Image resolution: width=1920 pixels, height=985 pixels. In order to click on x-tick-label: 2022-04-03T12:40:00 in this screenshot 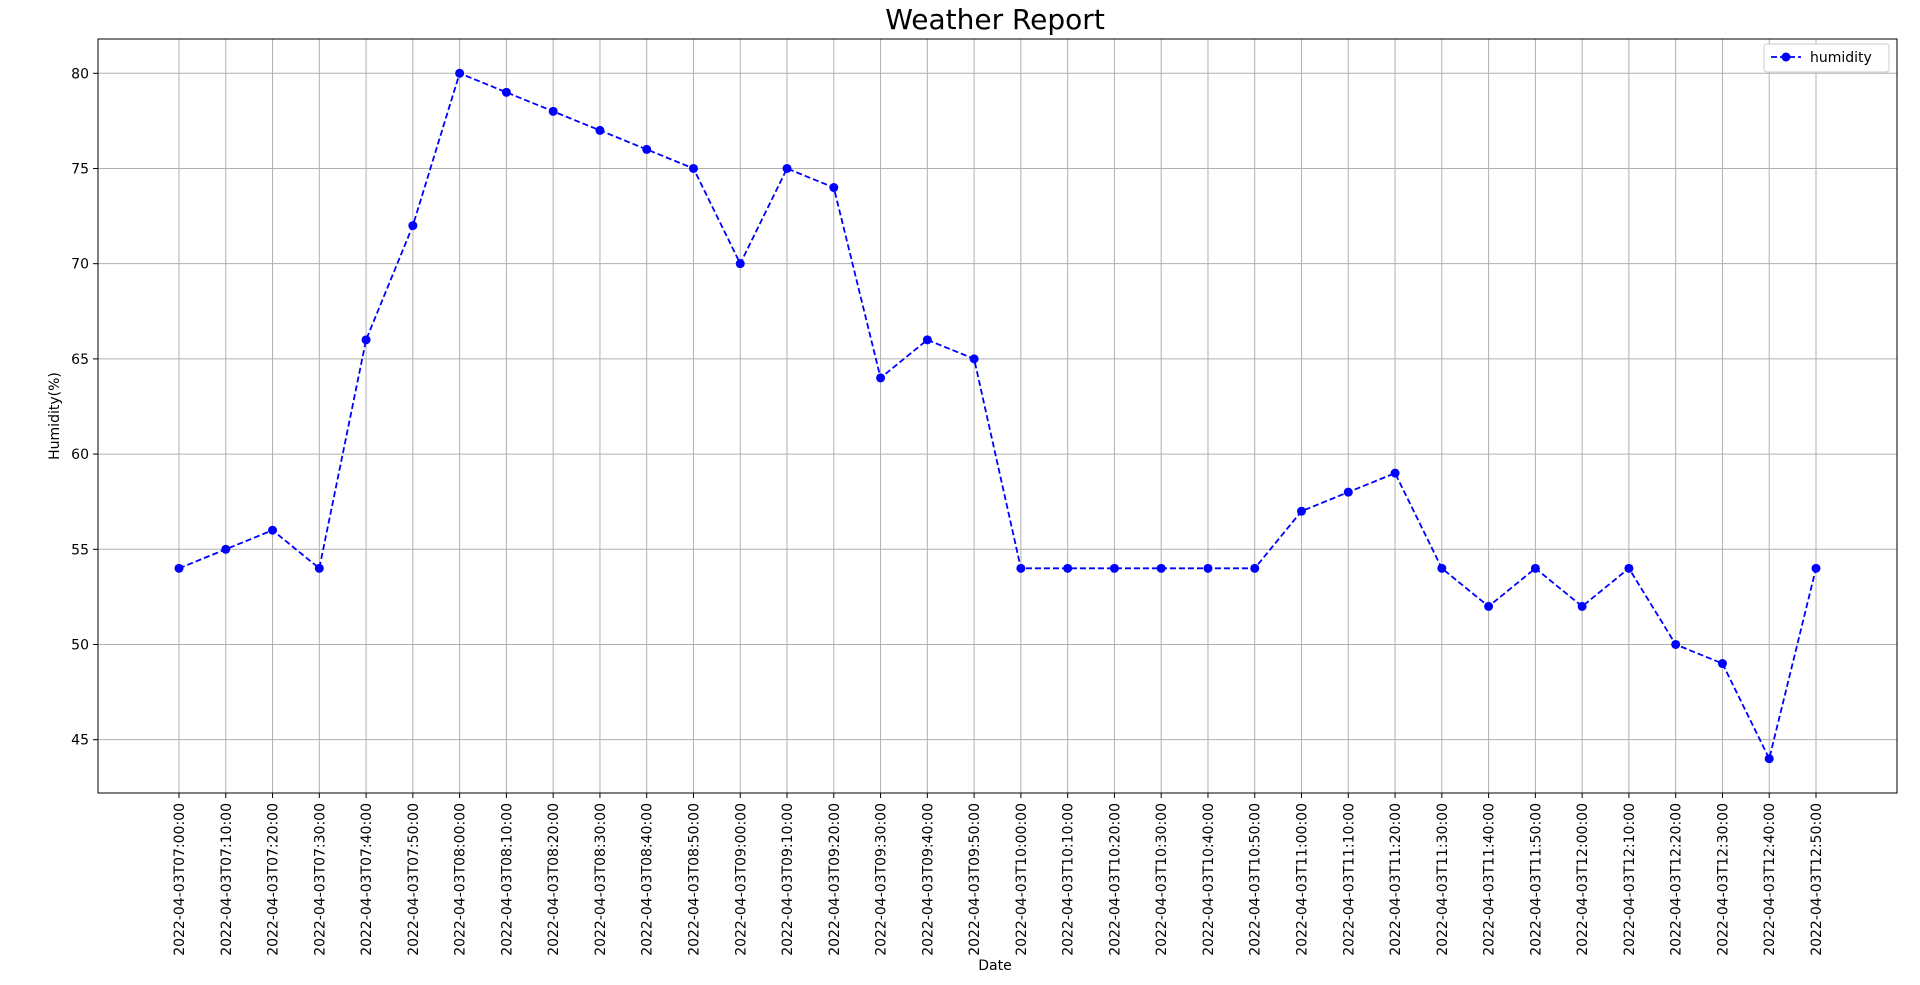, I will do `click(1770, 879)`.